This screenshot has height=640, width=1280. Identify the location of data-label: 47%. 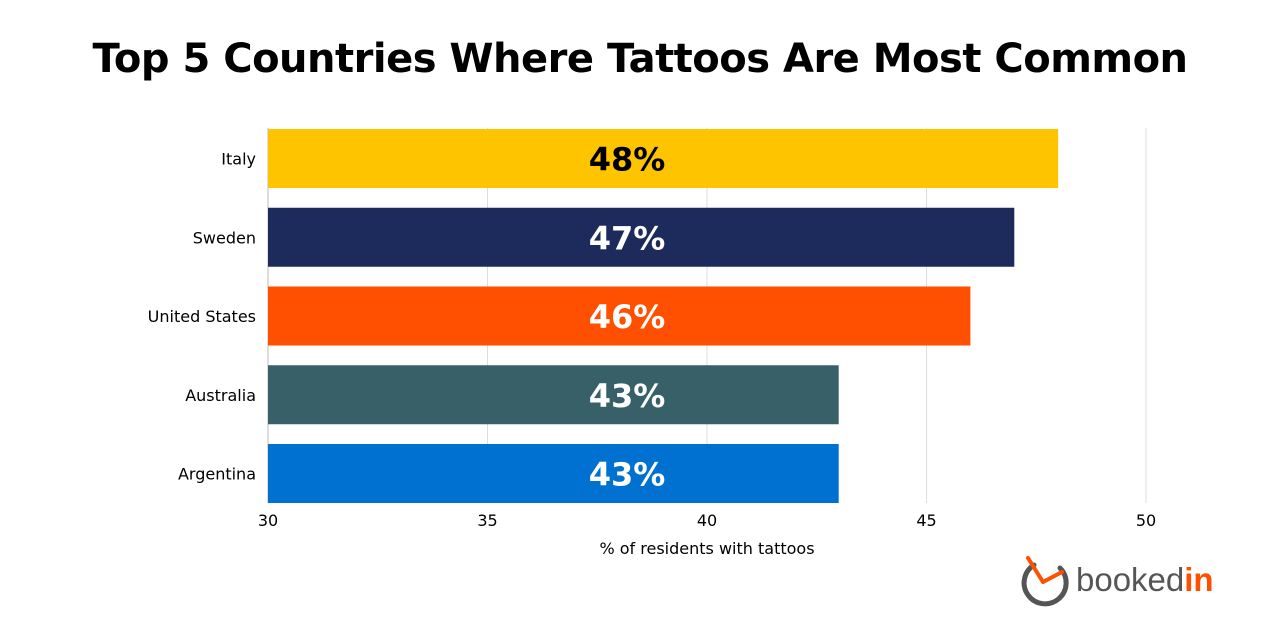
(627, 238).